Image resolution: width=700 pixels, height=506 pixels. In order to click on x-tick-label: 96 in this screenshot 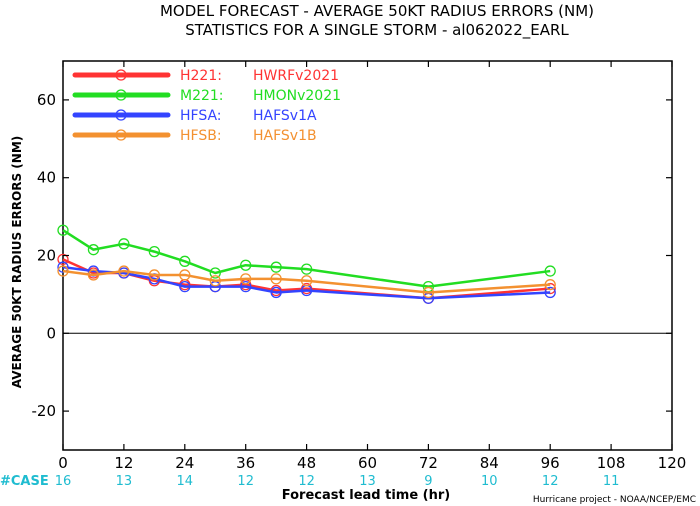, I will do `click(550, 463)`.